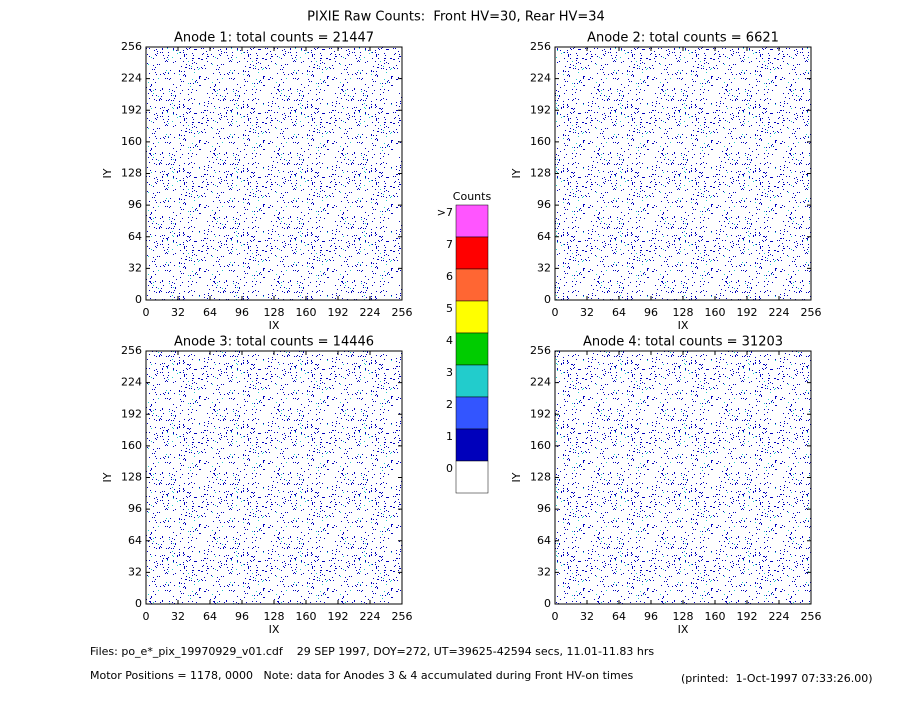 This screenshot has width=913, height=709. Describe the element at coordinates (449, 340) in the screenshot. I see `colorbar-label: 4` at that location.